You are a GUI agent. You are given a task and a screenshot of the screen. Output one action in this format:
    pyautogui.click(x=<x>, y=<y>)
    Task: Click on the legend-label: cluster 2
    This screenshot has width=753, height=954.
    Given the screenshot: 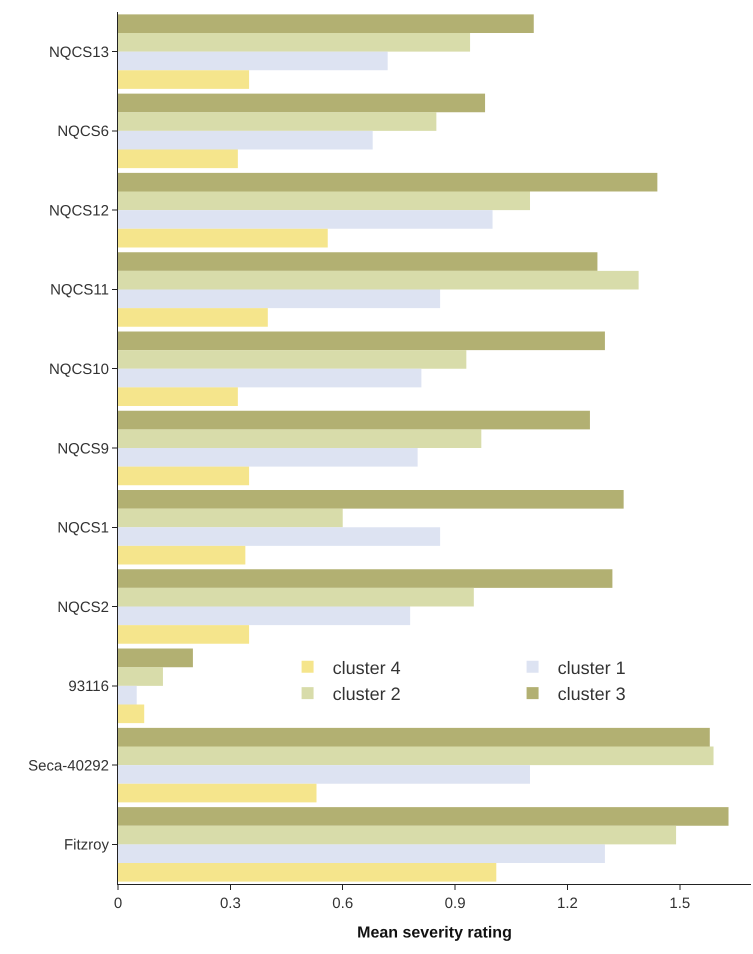 What is the action you would take?
    pyautogui.click(x=366, y=694)
    